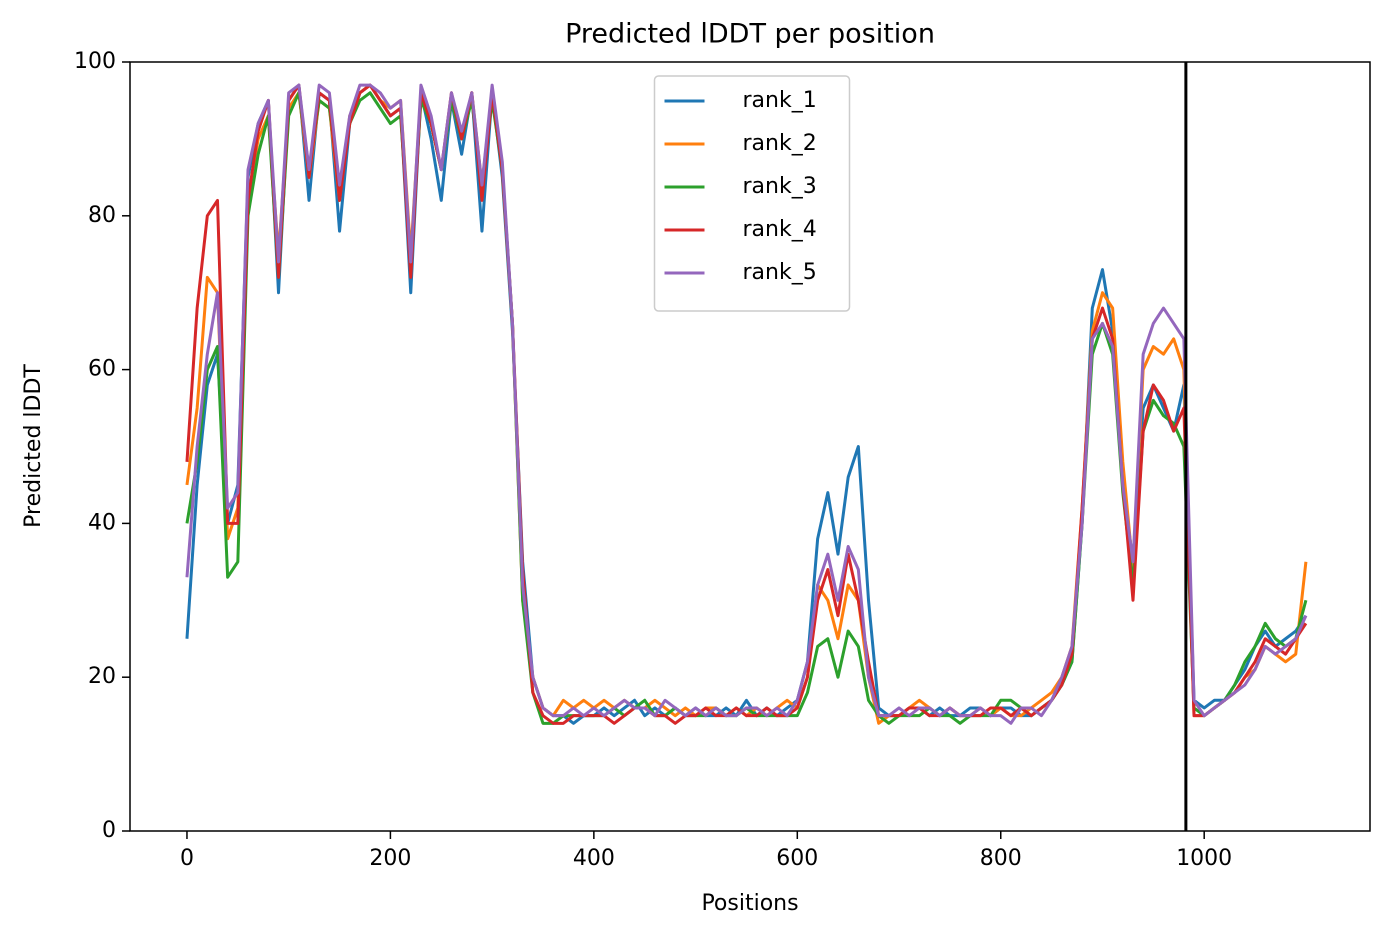 The image size is (1391, 939). What do you see at coordinates (95, 61) in the screenshot?
I see `y-tick-label: 100` at bounding box center [95, 61].